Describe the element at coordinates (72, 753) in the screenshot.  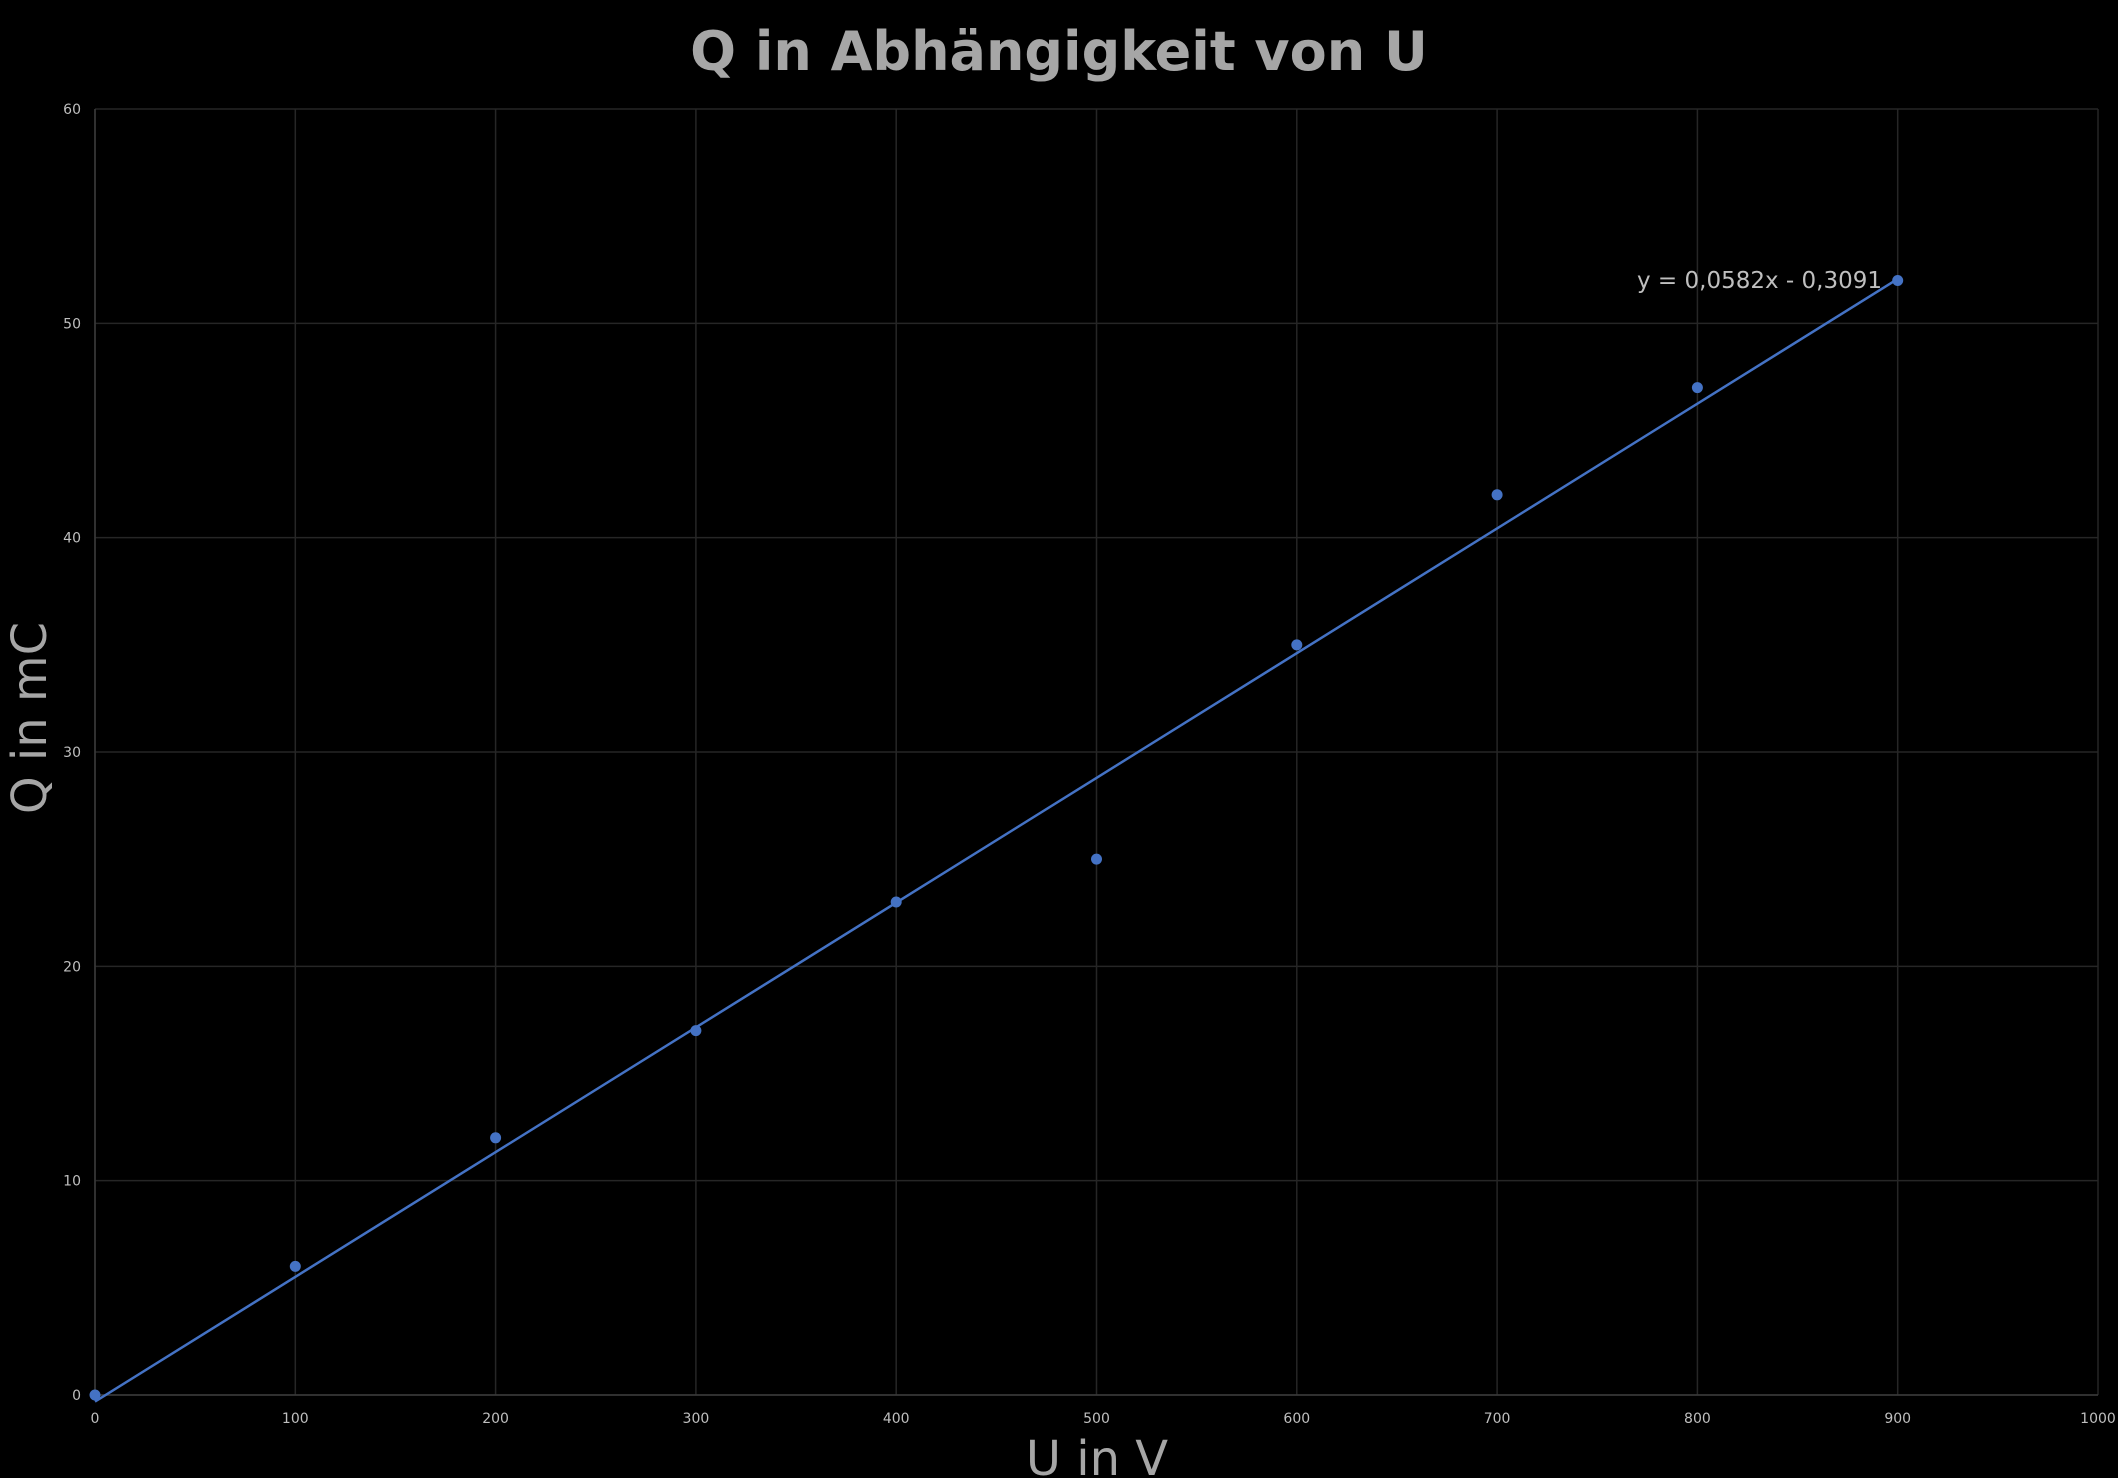
I see `y-tick-label: 30` at that location.